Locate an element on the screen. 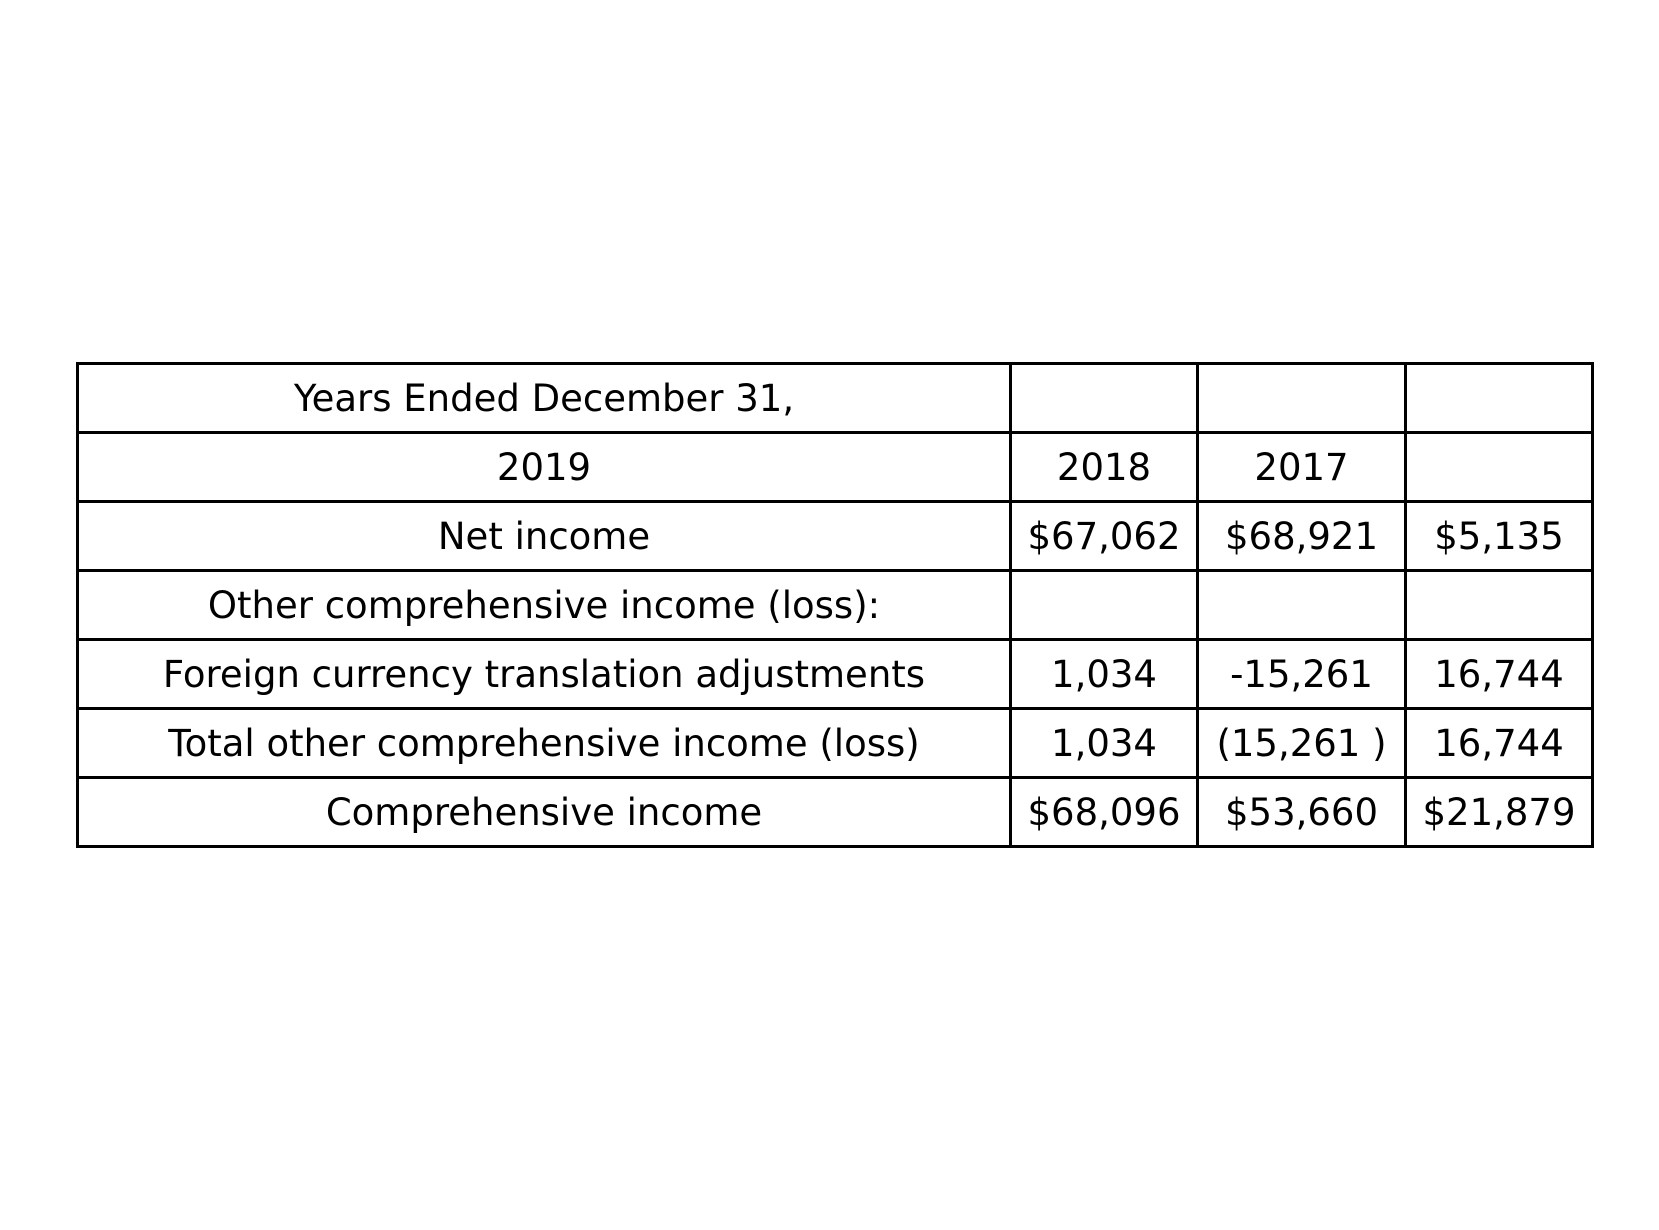  table-cell-label: Years Ended December 31, is located at coordinates (544, 398).